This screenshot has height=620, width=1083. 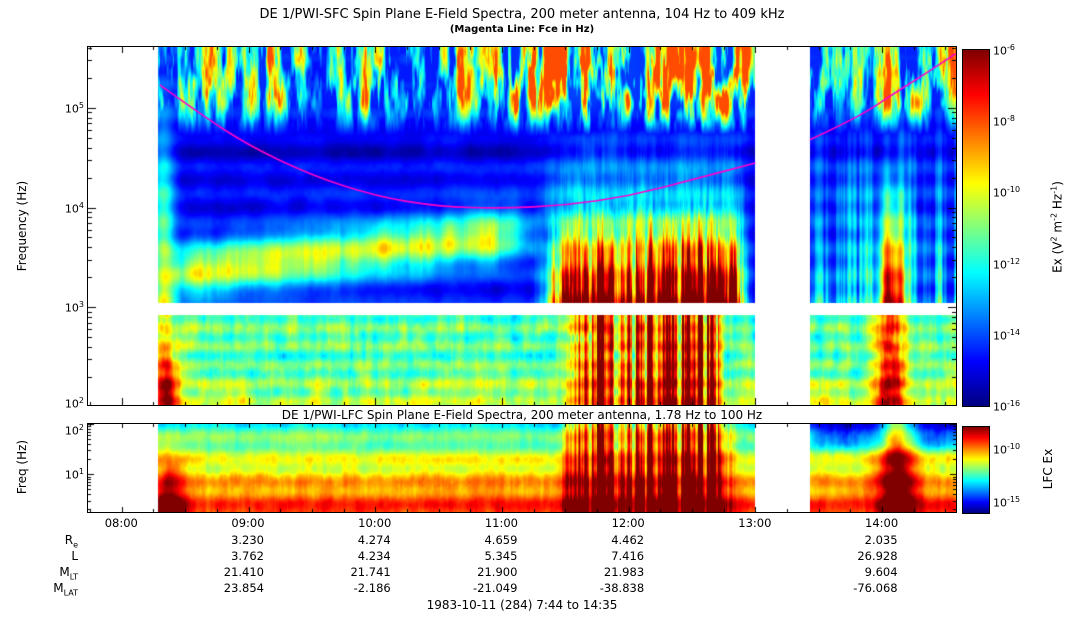 I want to click on ephemeris-value: 3.230, so click(x=247, y=540).